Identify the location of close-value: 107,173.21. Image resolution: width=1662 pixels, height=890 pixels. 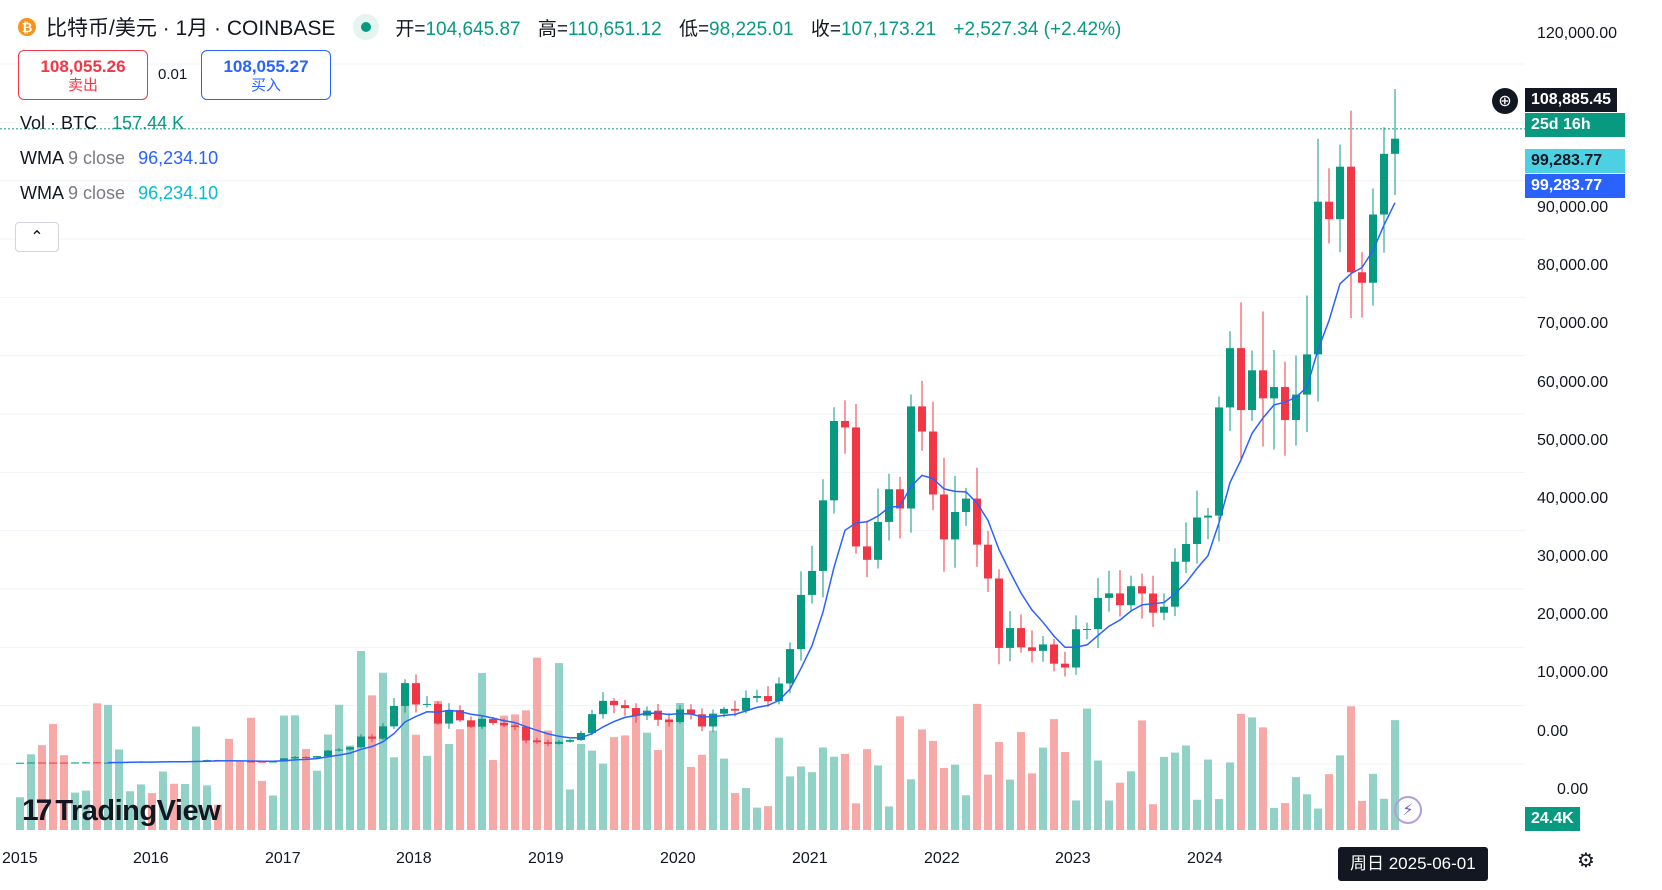
(888, 29).